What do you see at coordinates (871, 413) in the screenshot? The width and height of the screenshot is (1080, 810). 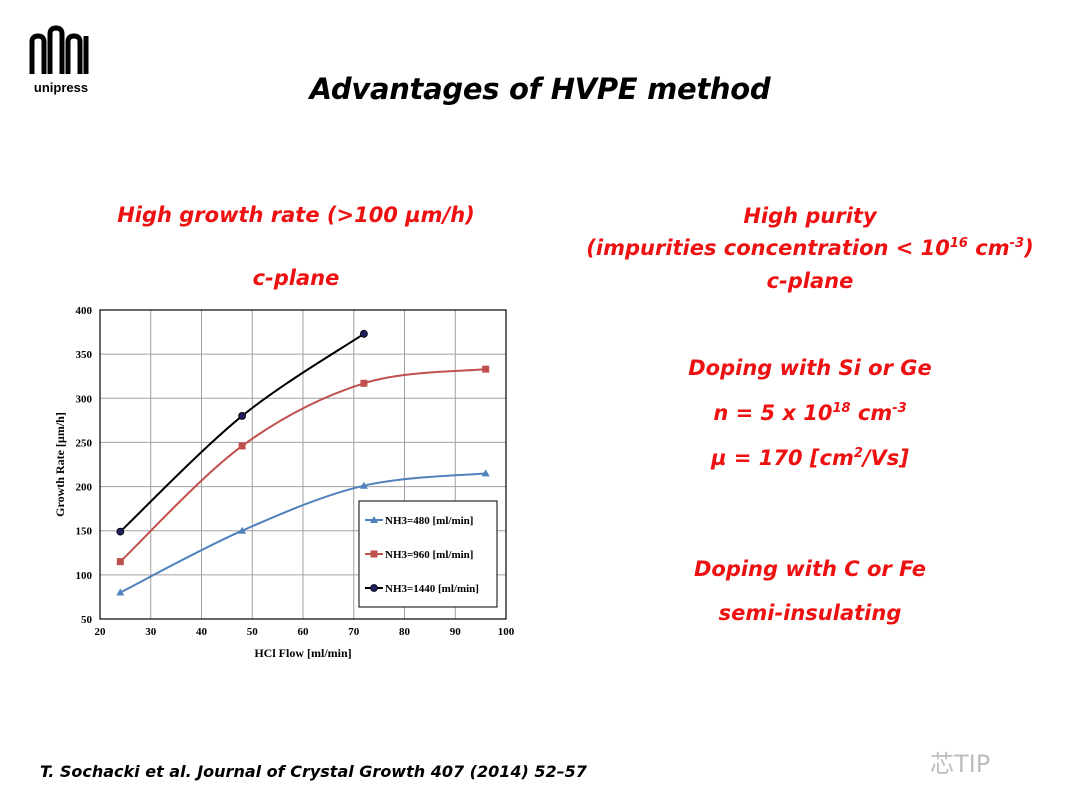 I see `carrier-unit: cm` at bounding box center [871, 413].